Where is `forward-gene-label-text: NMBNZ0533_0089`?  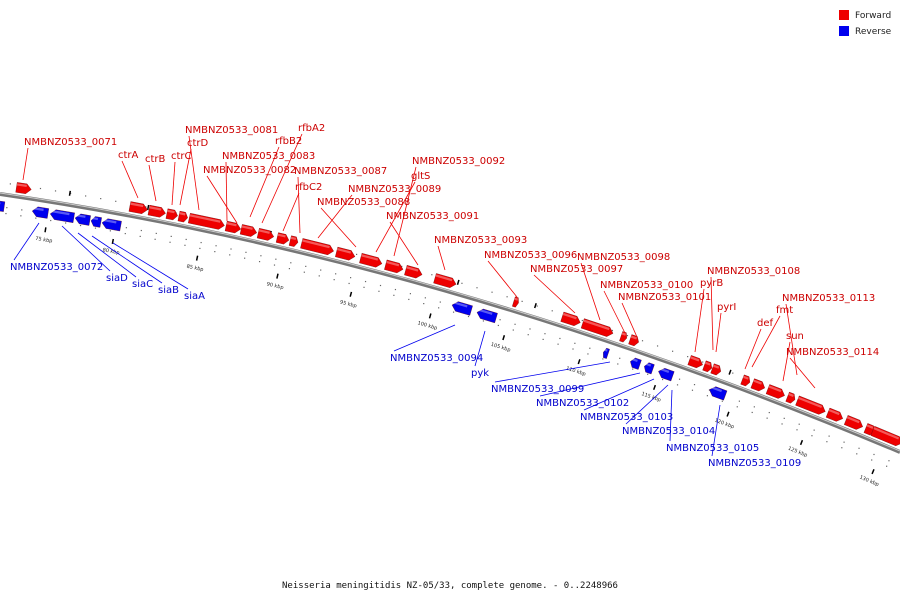
forward-gene-label-text: NMBNZ0533_0089 is located at coordinates (394, 189).